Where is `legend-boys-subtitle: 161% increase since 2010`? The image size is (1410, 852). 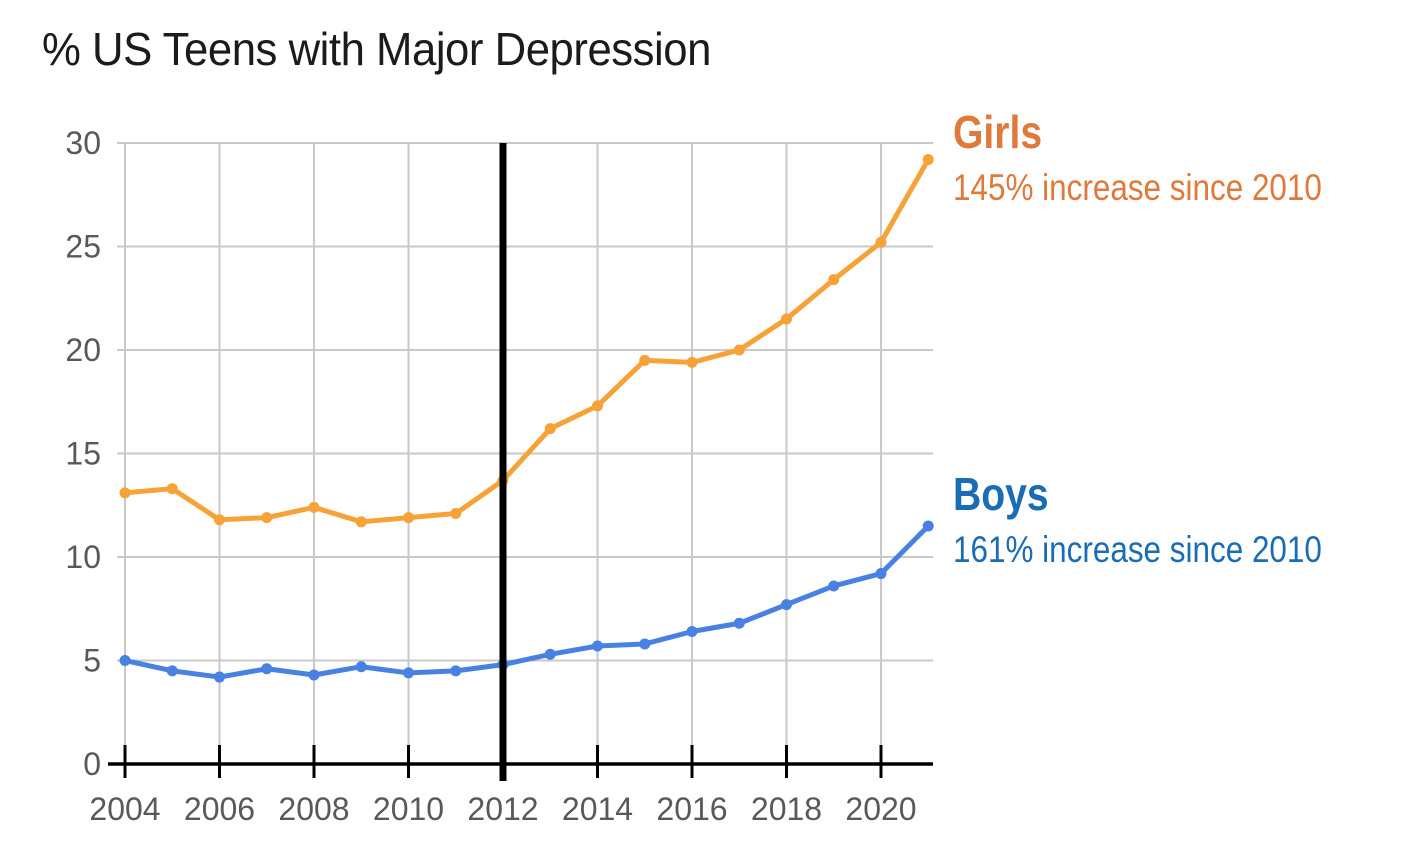
legend-boys-subtitle: 161% increase since 2010 is located at coordinates (1137, 549).